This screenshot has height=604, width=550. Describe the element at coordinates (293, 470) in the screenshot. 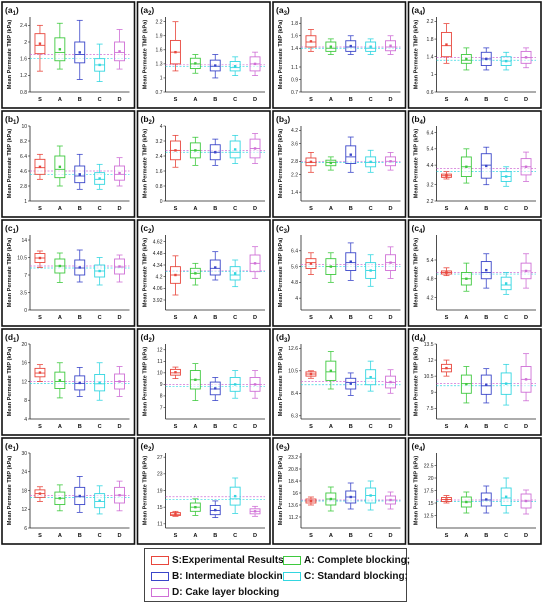

I see `y-tick-label: 20.8` at that location.